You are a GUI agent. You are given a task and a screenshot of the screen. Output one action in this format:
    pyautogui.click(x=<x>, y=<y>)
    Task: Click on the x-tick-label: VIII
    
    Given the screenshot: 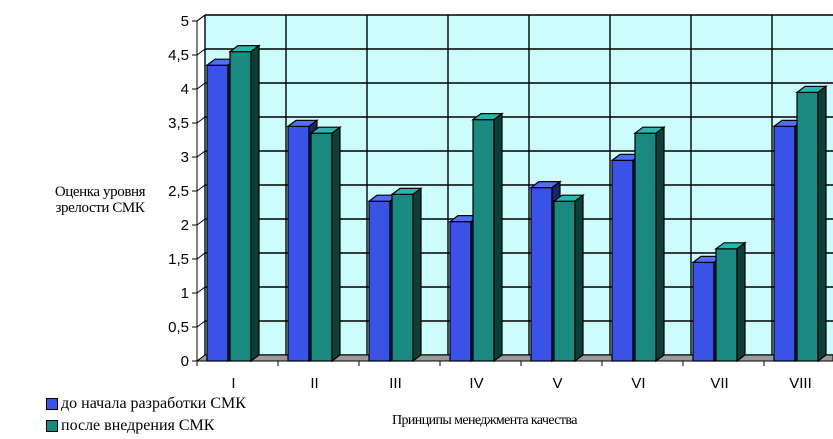 What is the action you would take?
    pyautogui.click(x=800, y=383)
    